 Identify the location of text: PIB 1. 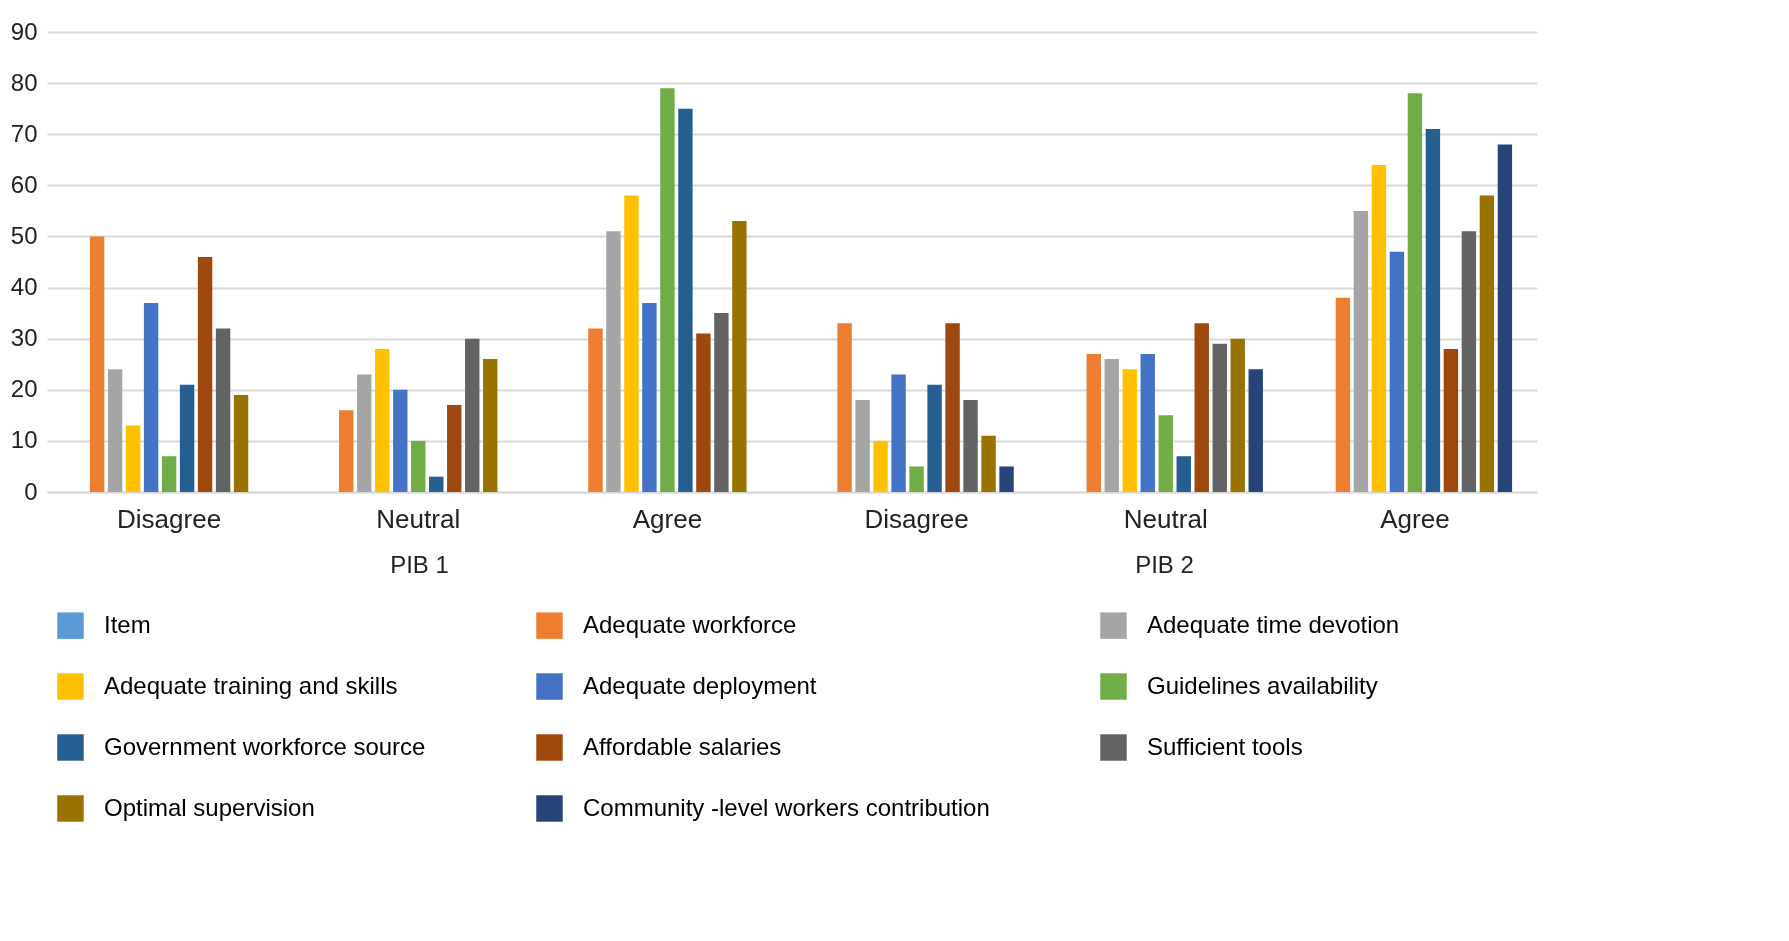
(419, 564).